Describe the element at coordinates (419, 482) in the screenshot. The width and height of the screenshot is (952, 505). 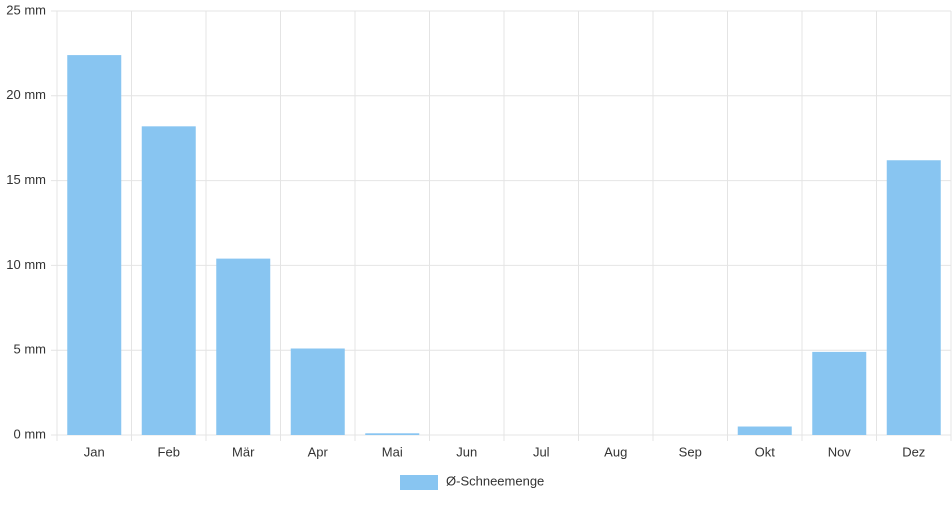
I see `legend-swatch` at that location.